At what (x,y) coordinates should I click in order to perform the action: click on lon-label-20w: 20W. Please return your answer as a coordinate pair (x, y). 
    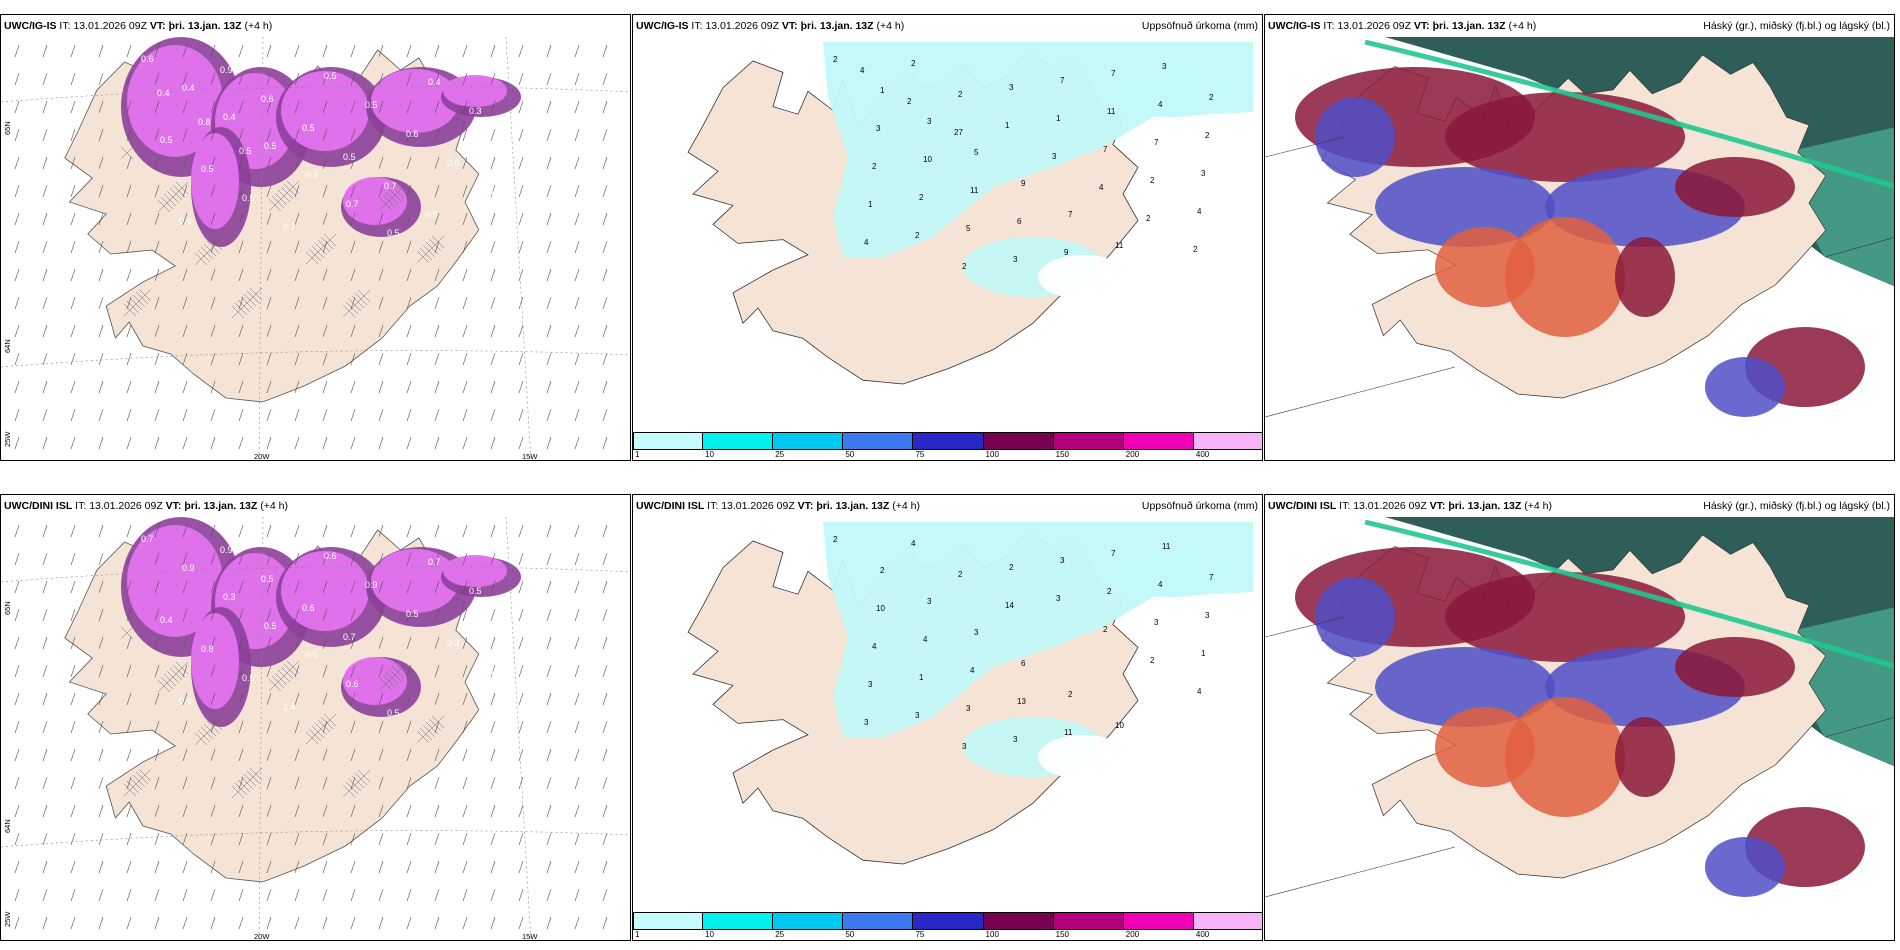
    Looking at the image, I should click on (262, 936).